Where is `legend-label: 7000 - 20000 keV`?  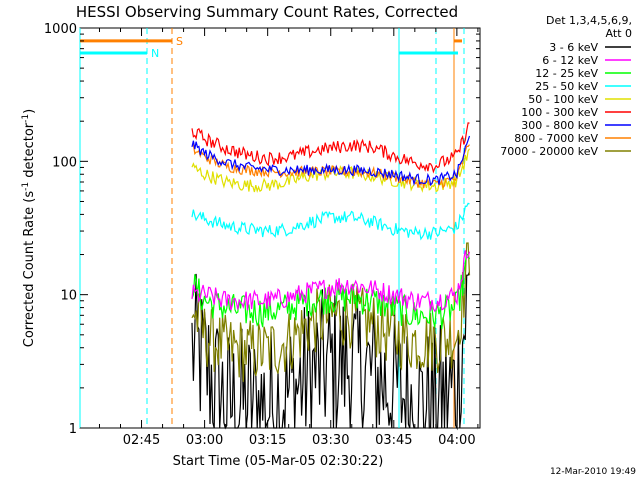
legend-label: 7000 - 20000 keV is located at coordinates (549, 151).